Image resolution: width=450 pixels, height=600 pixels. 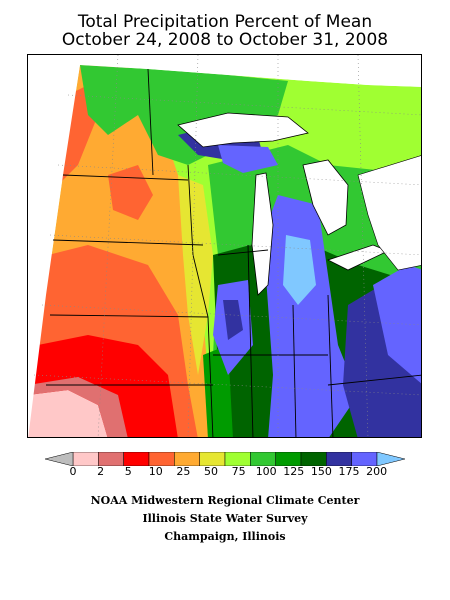 I want to click on legend-tick-5: 5, so click(x=128, y=471).